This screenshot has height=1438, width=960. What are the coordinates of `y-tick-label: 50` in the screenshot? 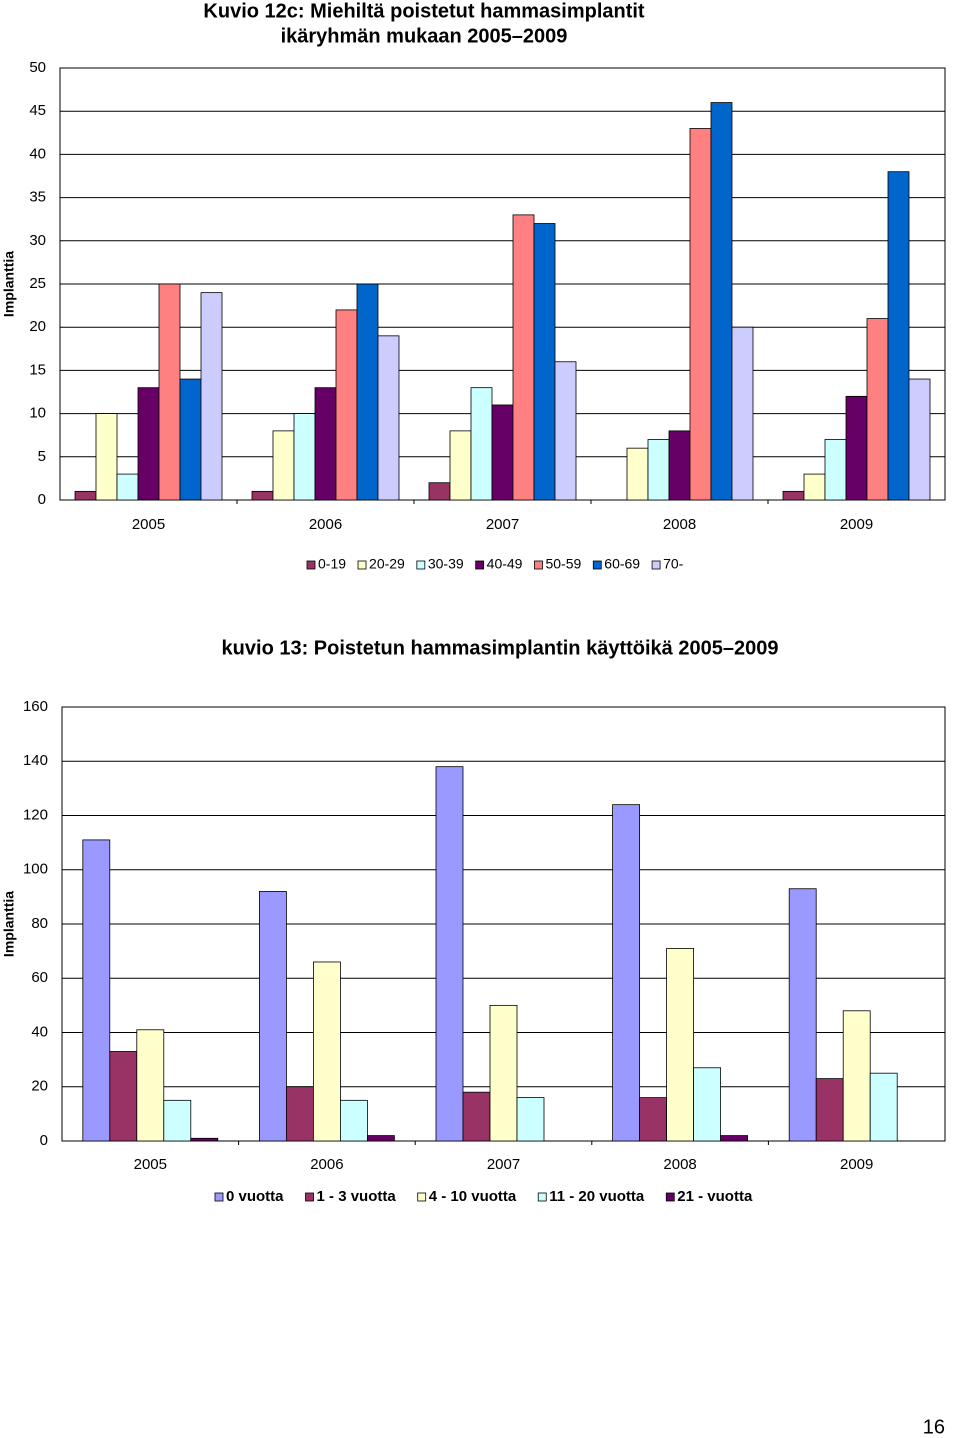 It's located at (37, 67).